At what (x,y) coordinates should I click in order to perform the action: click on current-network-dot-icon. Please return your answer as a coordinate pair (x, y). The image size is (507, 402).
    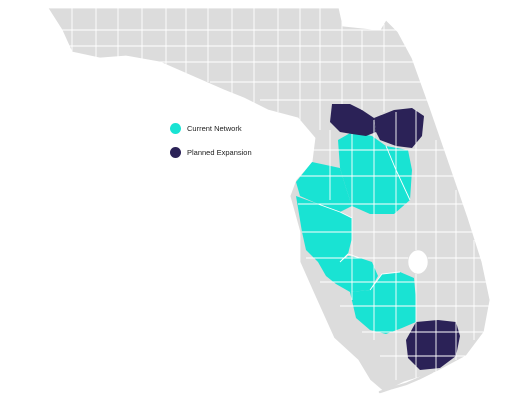
    Looking at the image, I should click on (175, 128).